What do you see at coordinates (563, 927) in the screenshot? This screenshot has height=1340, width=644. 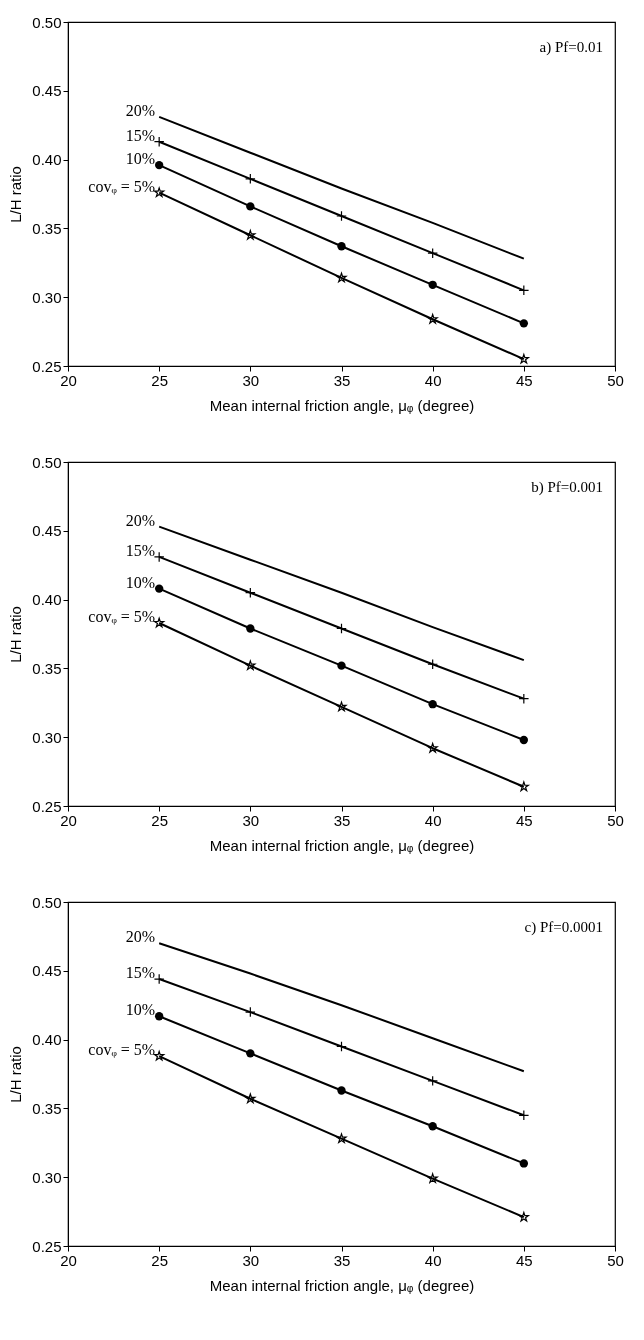 I see `annotation: c) Pf=0.0001` at bounding box center [563, 927].